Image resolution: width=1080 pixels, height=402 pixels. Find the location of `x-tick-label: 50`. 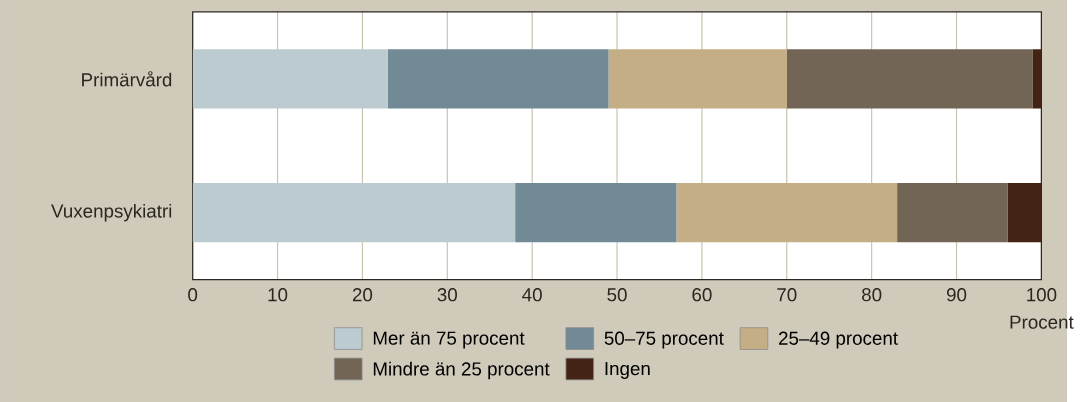

x-tick-label: 50 is located at coordinates (617, 294).